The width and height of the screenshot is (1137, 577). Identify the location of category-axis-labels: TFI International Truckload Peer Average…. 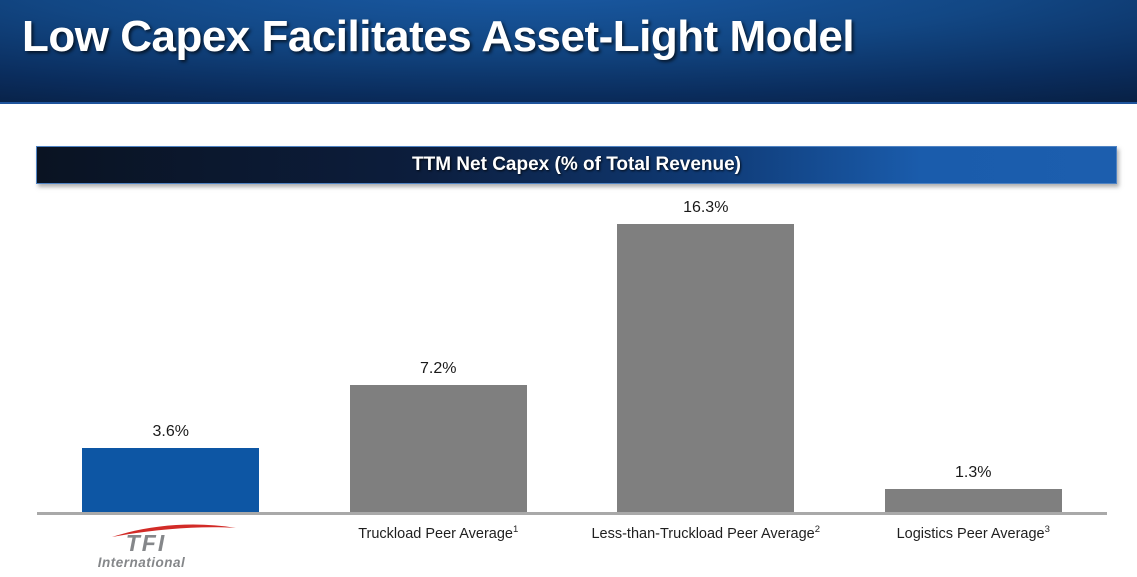
(572, 545).